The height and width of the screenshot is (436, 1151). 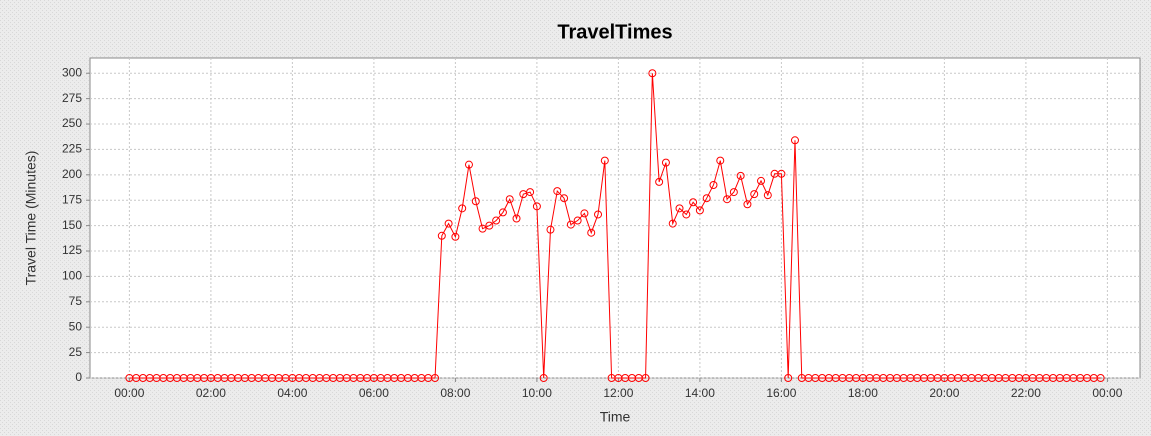 What do you see at coordinates (618, 393) in the screenshot?
I see `x-tick-label: 12:00` at bounding box center [618, 393].